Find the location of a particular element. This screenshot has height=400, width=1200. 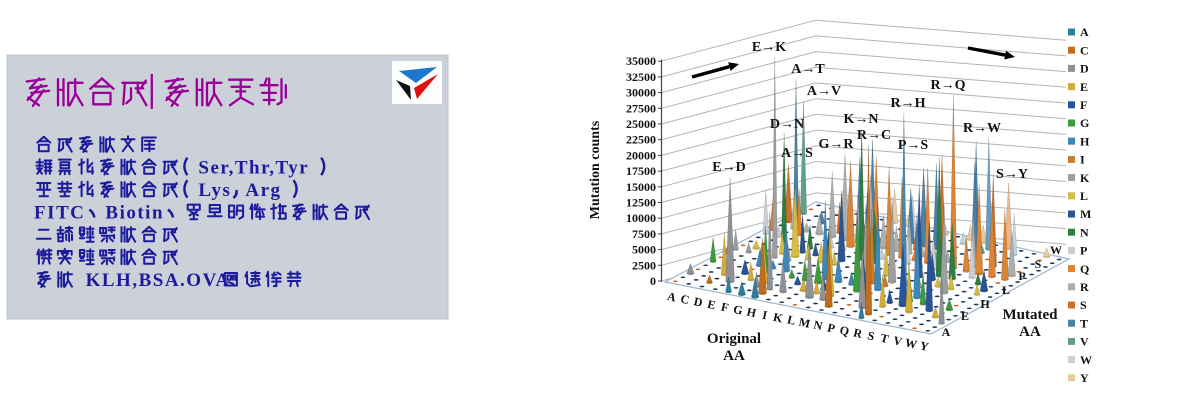

svg-text: 5000 is located at coordinates (644, 250).